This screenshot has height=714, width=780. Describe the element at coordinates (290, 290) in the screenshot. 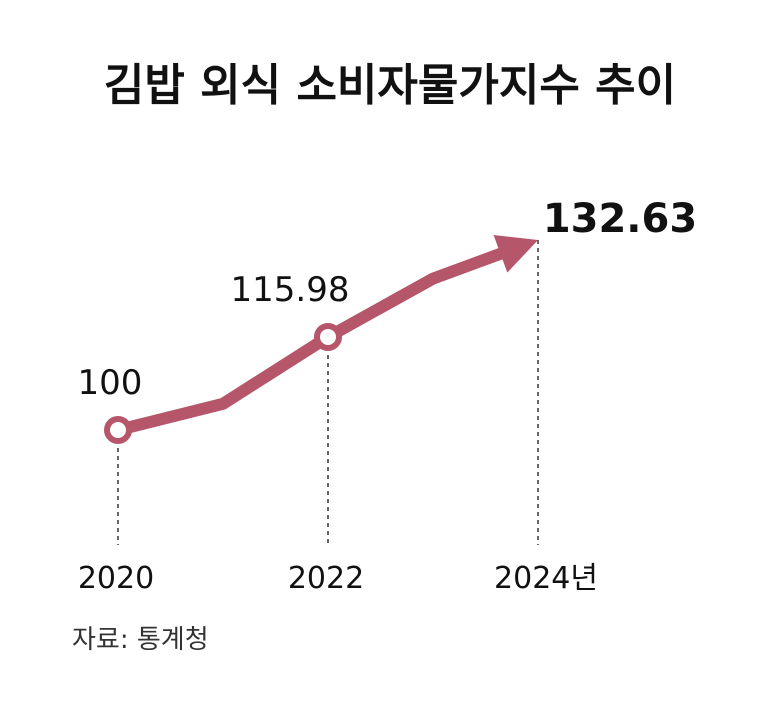

I see `data-label-2022: 115.98` at that location.